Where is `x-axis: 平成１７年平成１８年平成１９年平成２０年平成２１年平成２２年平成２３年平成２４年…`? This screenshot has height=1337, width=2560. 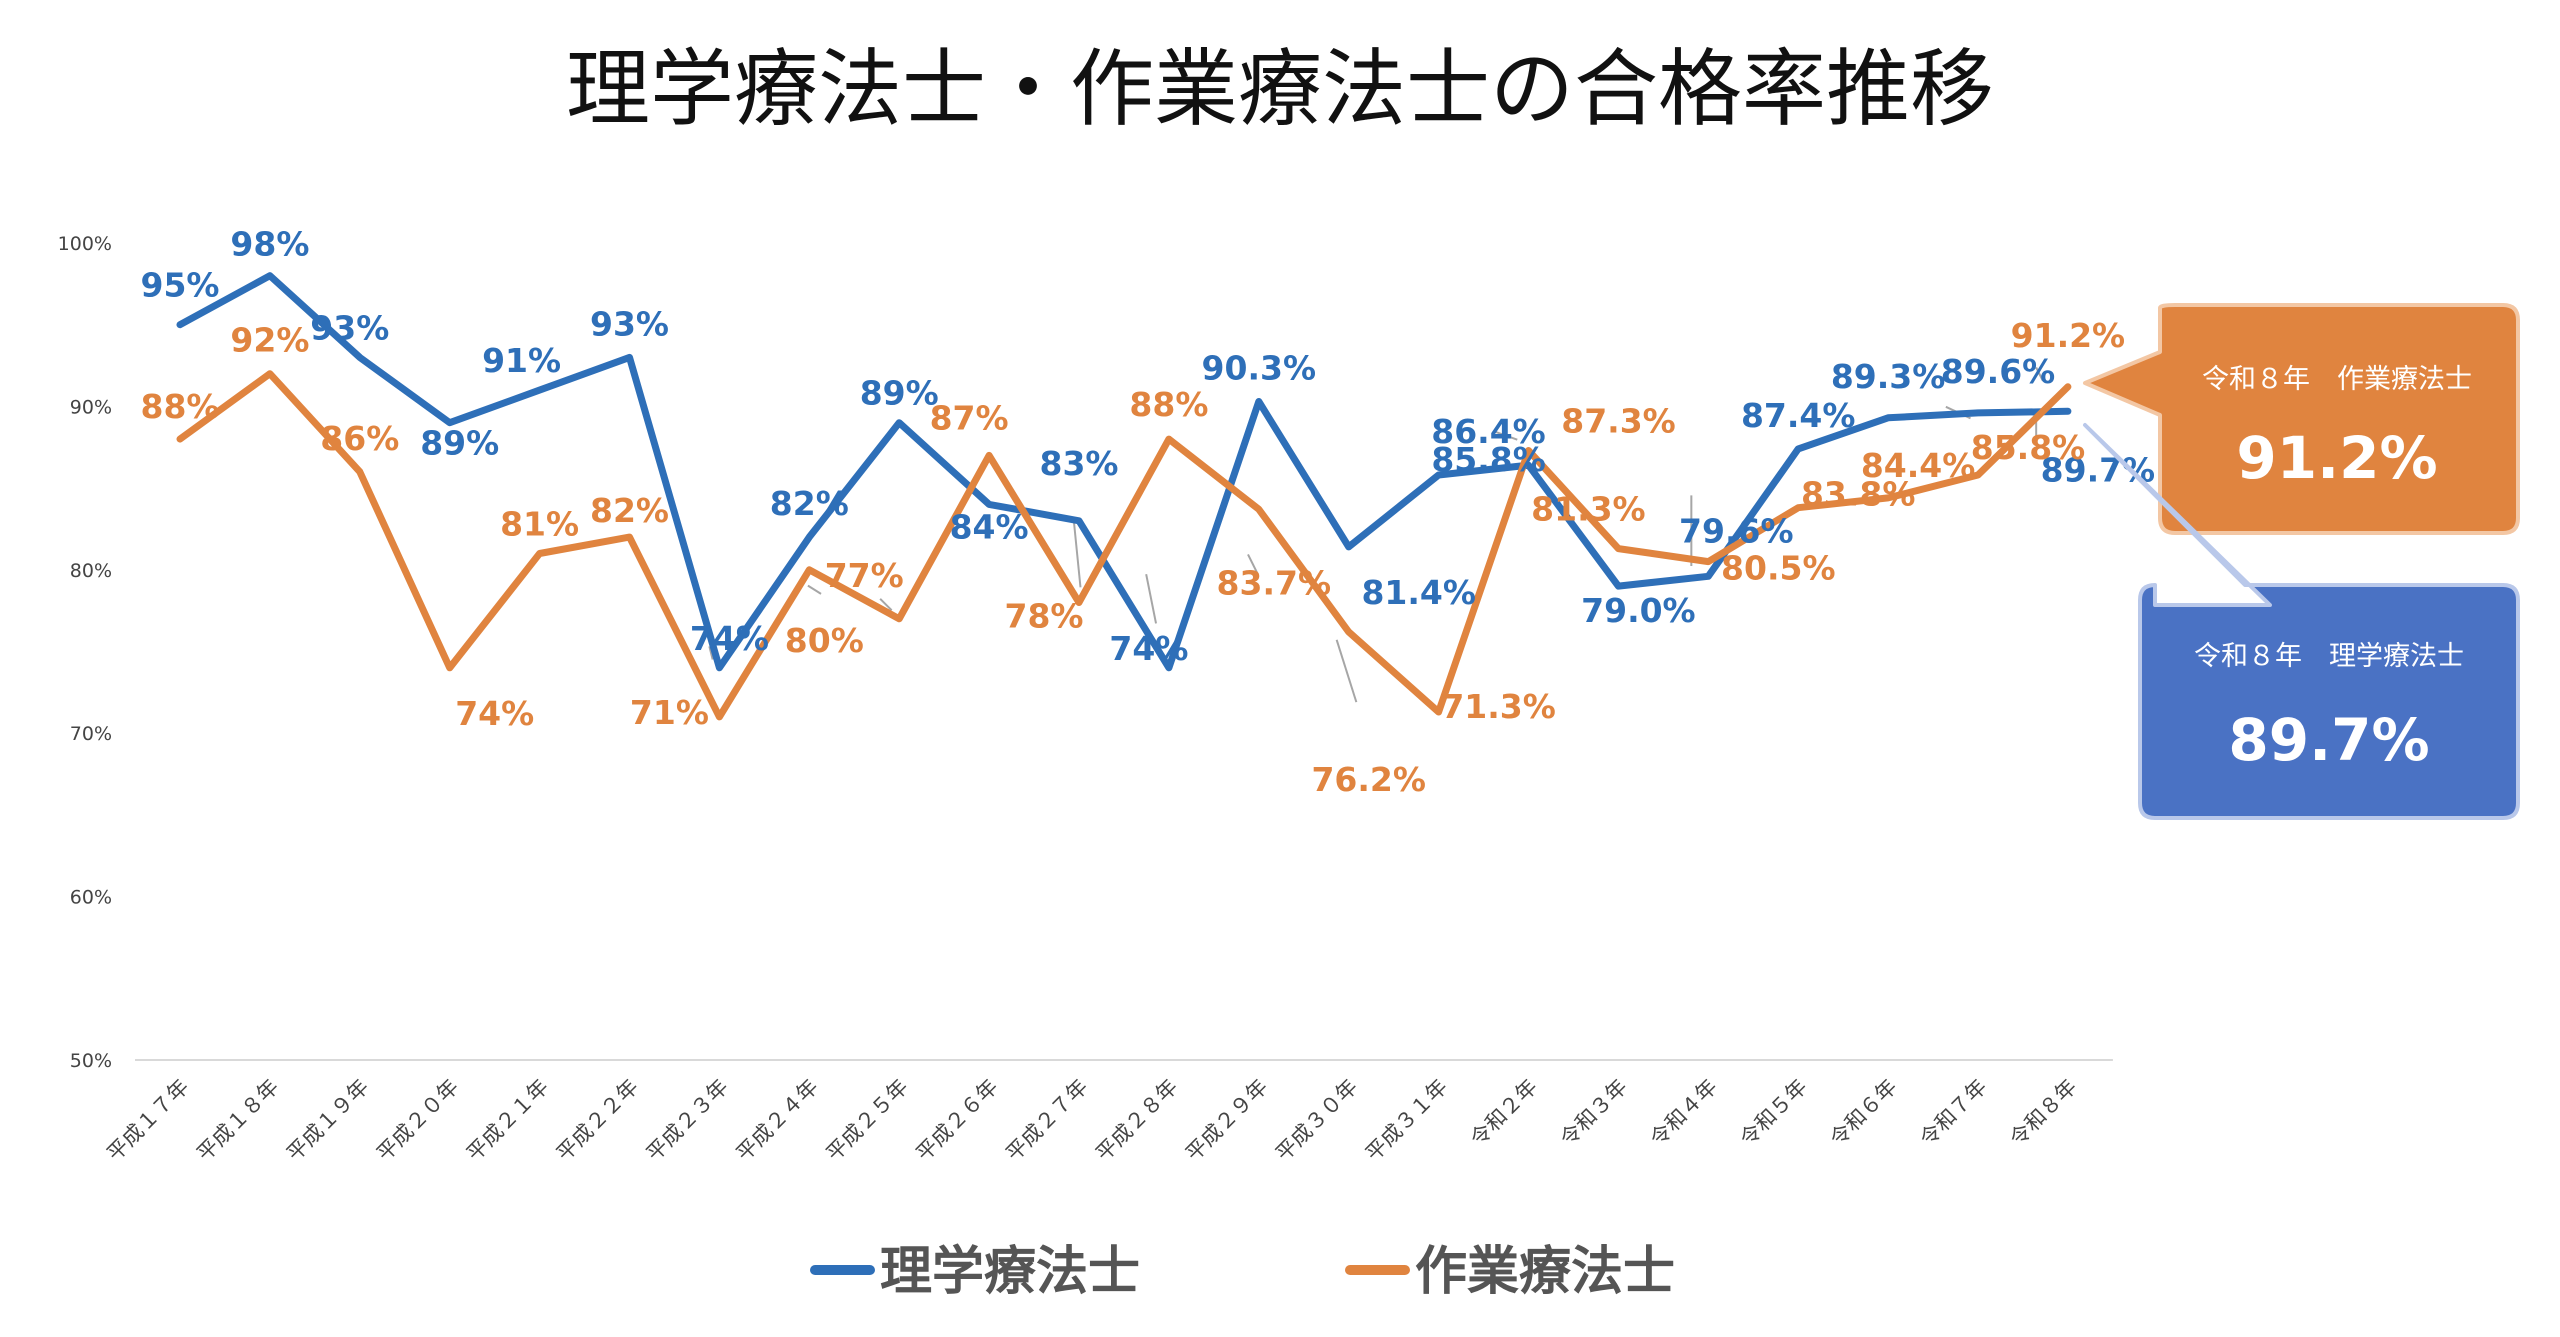 x-axis: 平成１７年平成１８年平成１９年平成２０年平成２１年平成２２年平成２３年平成２４年… is located at coordinates (1107, 1112).